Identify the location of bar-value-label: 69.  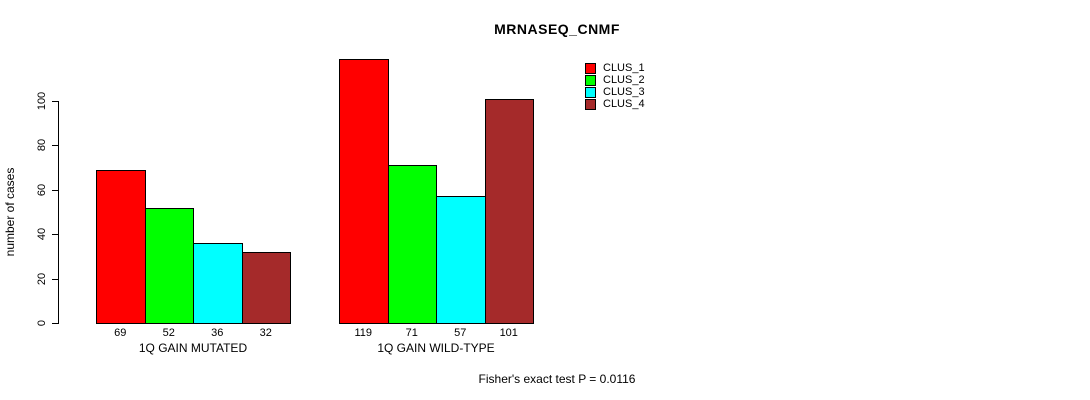
(120, 333).